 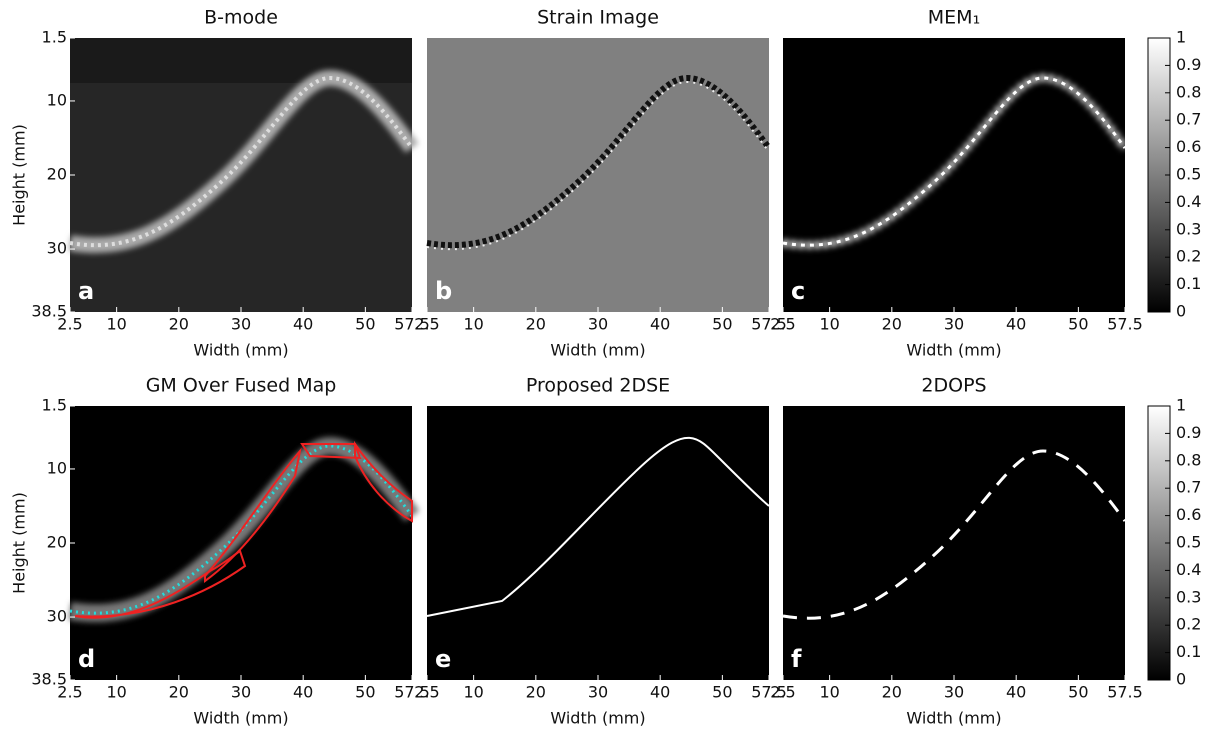 What do you see at coordinates (954, 175) in the screenshot?
I see `image-c` at bounding box center [954, 175].